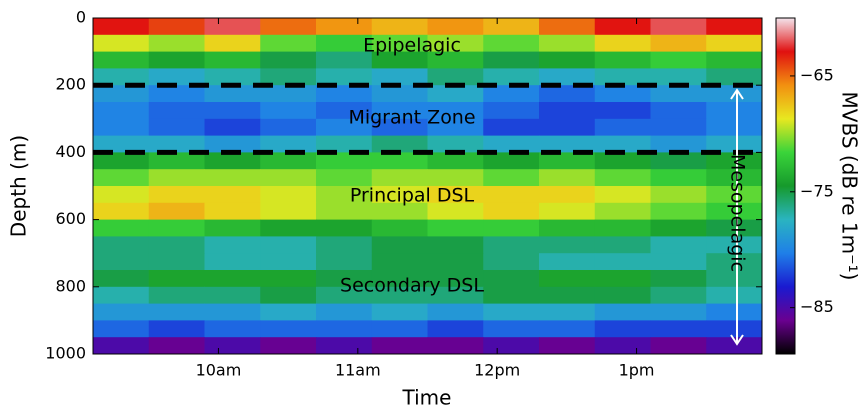 The image size is (865, 413). What do you see at coordinates (737, 340) in the screenshot?
I see `arrow-head` at bounding box center [737, 340].